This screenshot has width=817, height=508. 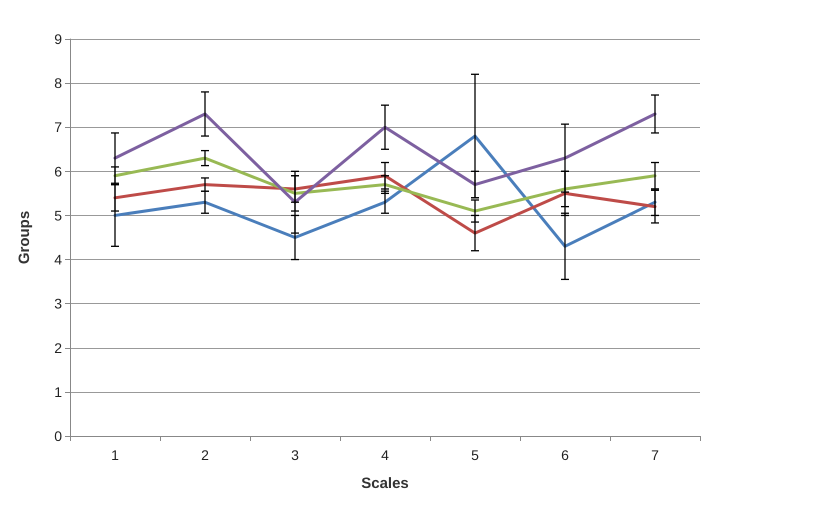 What do you see at coordinates (655, 455) in the screenshot?
I see `x-tick-label: 7` at bounding box center [655, 455].